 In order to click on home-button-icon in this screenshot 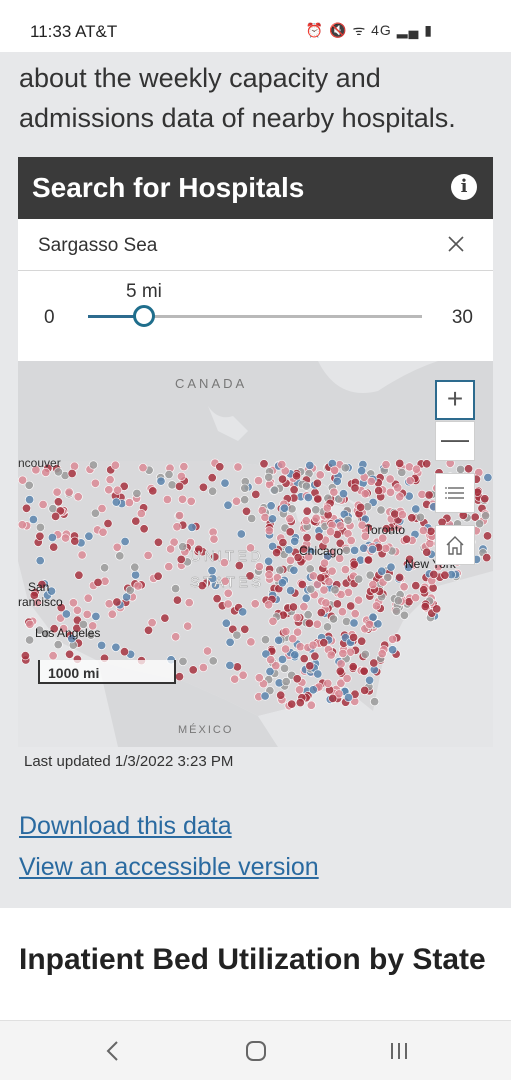, I will do `click(256, 1051)`.